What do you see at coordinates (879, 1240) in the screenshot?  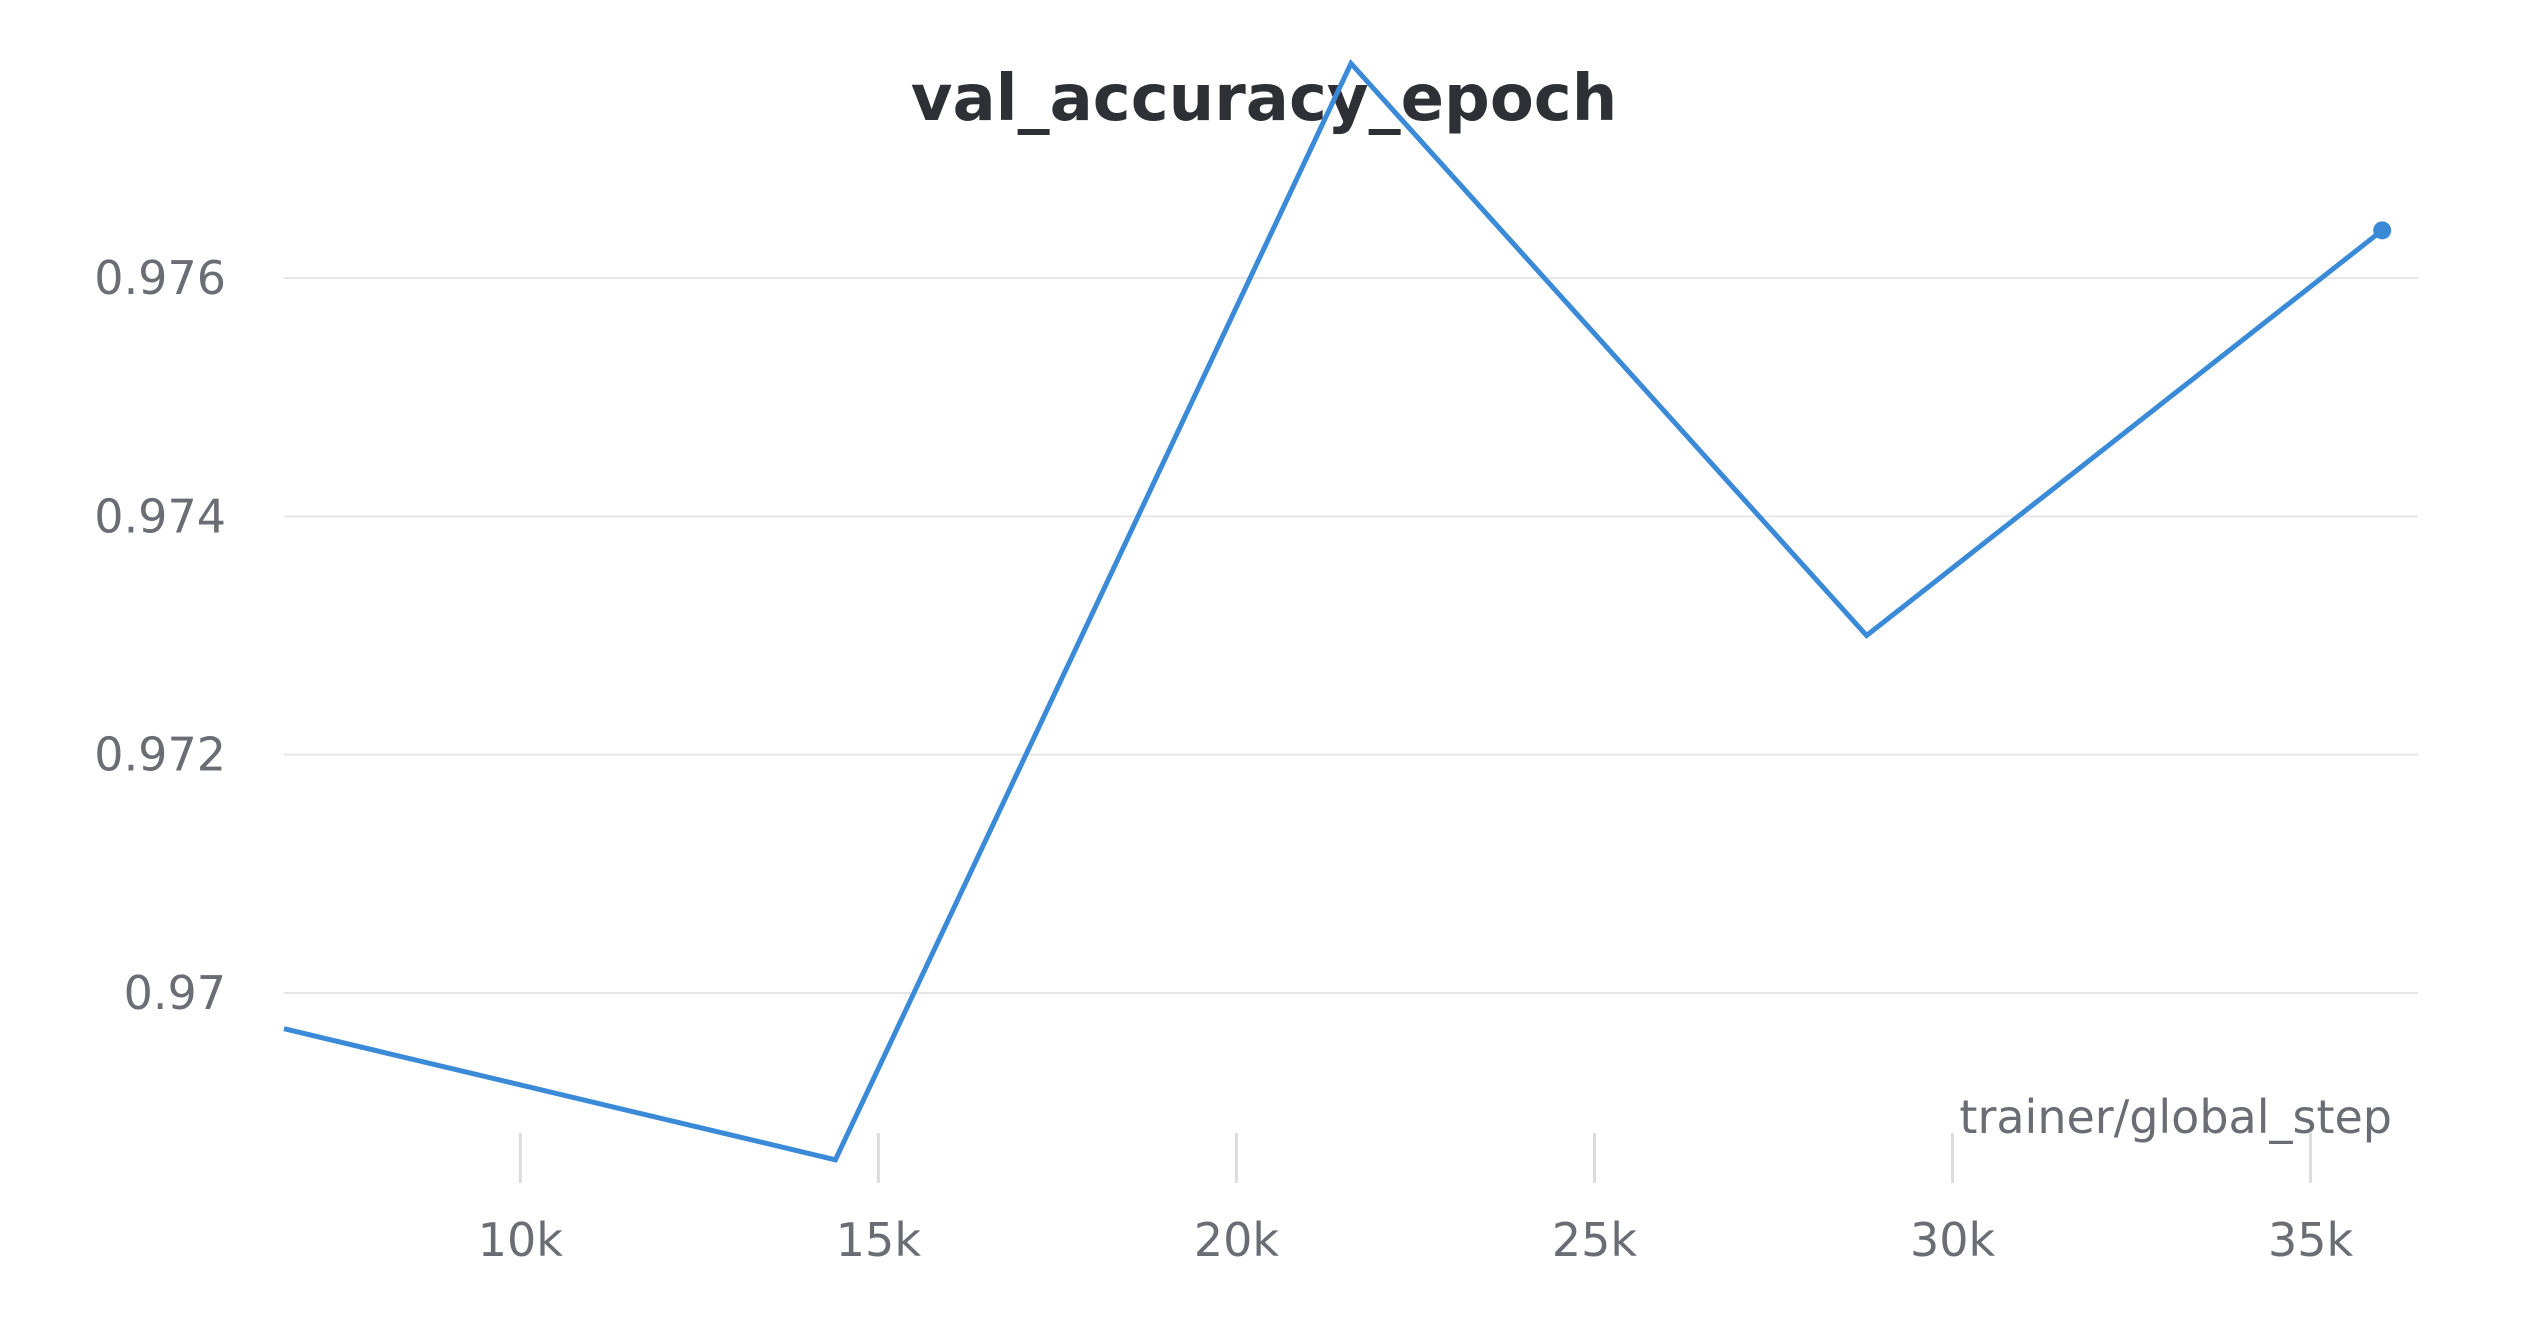 I see `x-tick-label: 15k` at bounding box center [879, 1240].